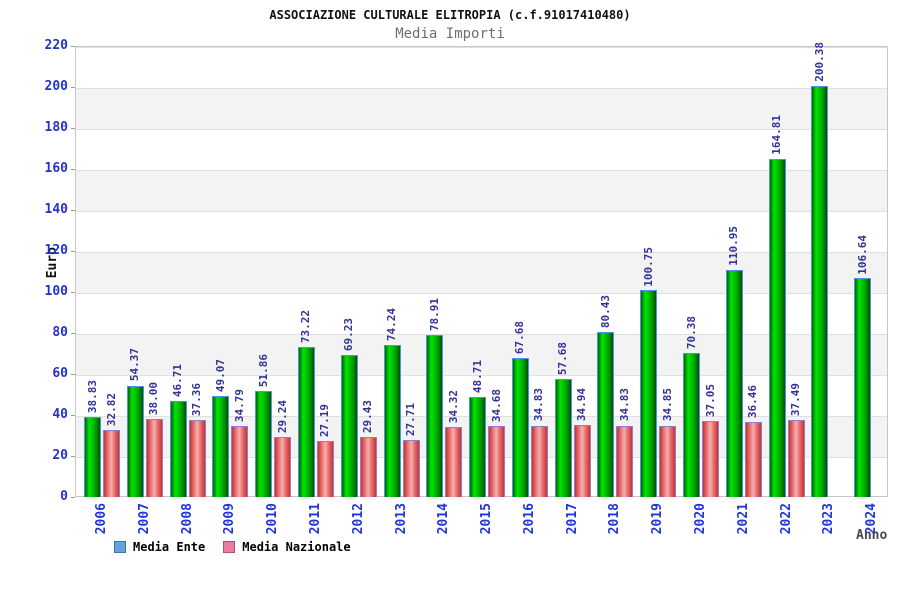 The image size is (900, 600). I want to click on x-tick-label: 2015, so click(487, 519).